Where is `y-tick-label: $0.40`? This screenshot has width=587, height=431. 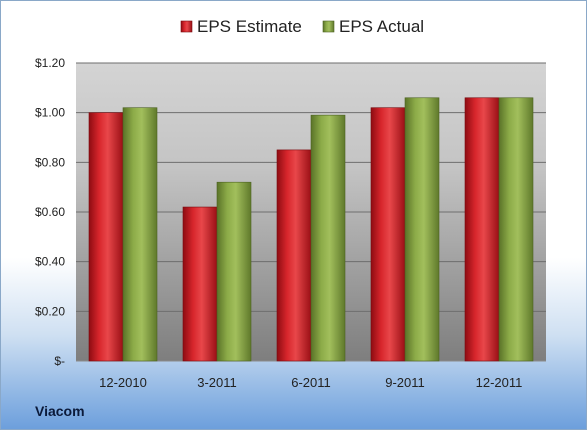 y-tick-label: $0.40 is located at coordinates (50, 262).